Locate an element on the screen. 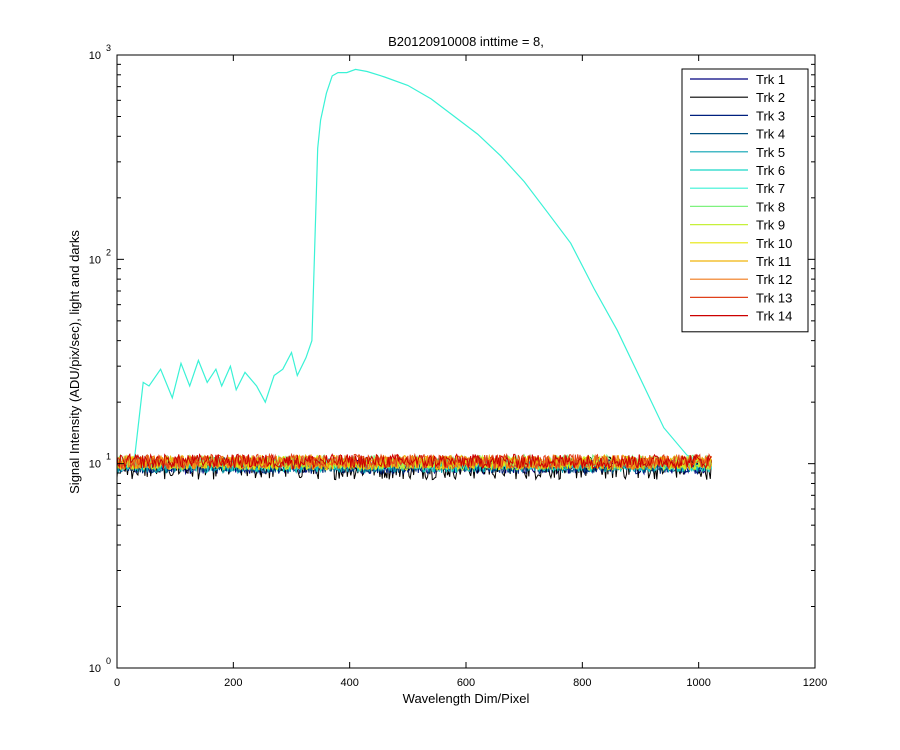 This screenshot has width=900, height=750. y-tick-exponent: 0 is located at coordinates (108, 661).